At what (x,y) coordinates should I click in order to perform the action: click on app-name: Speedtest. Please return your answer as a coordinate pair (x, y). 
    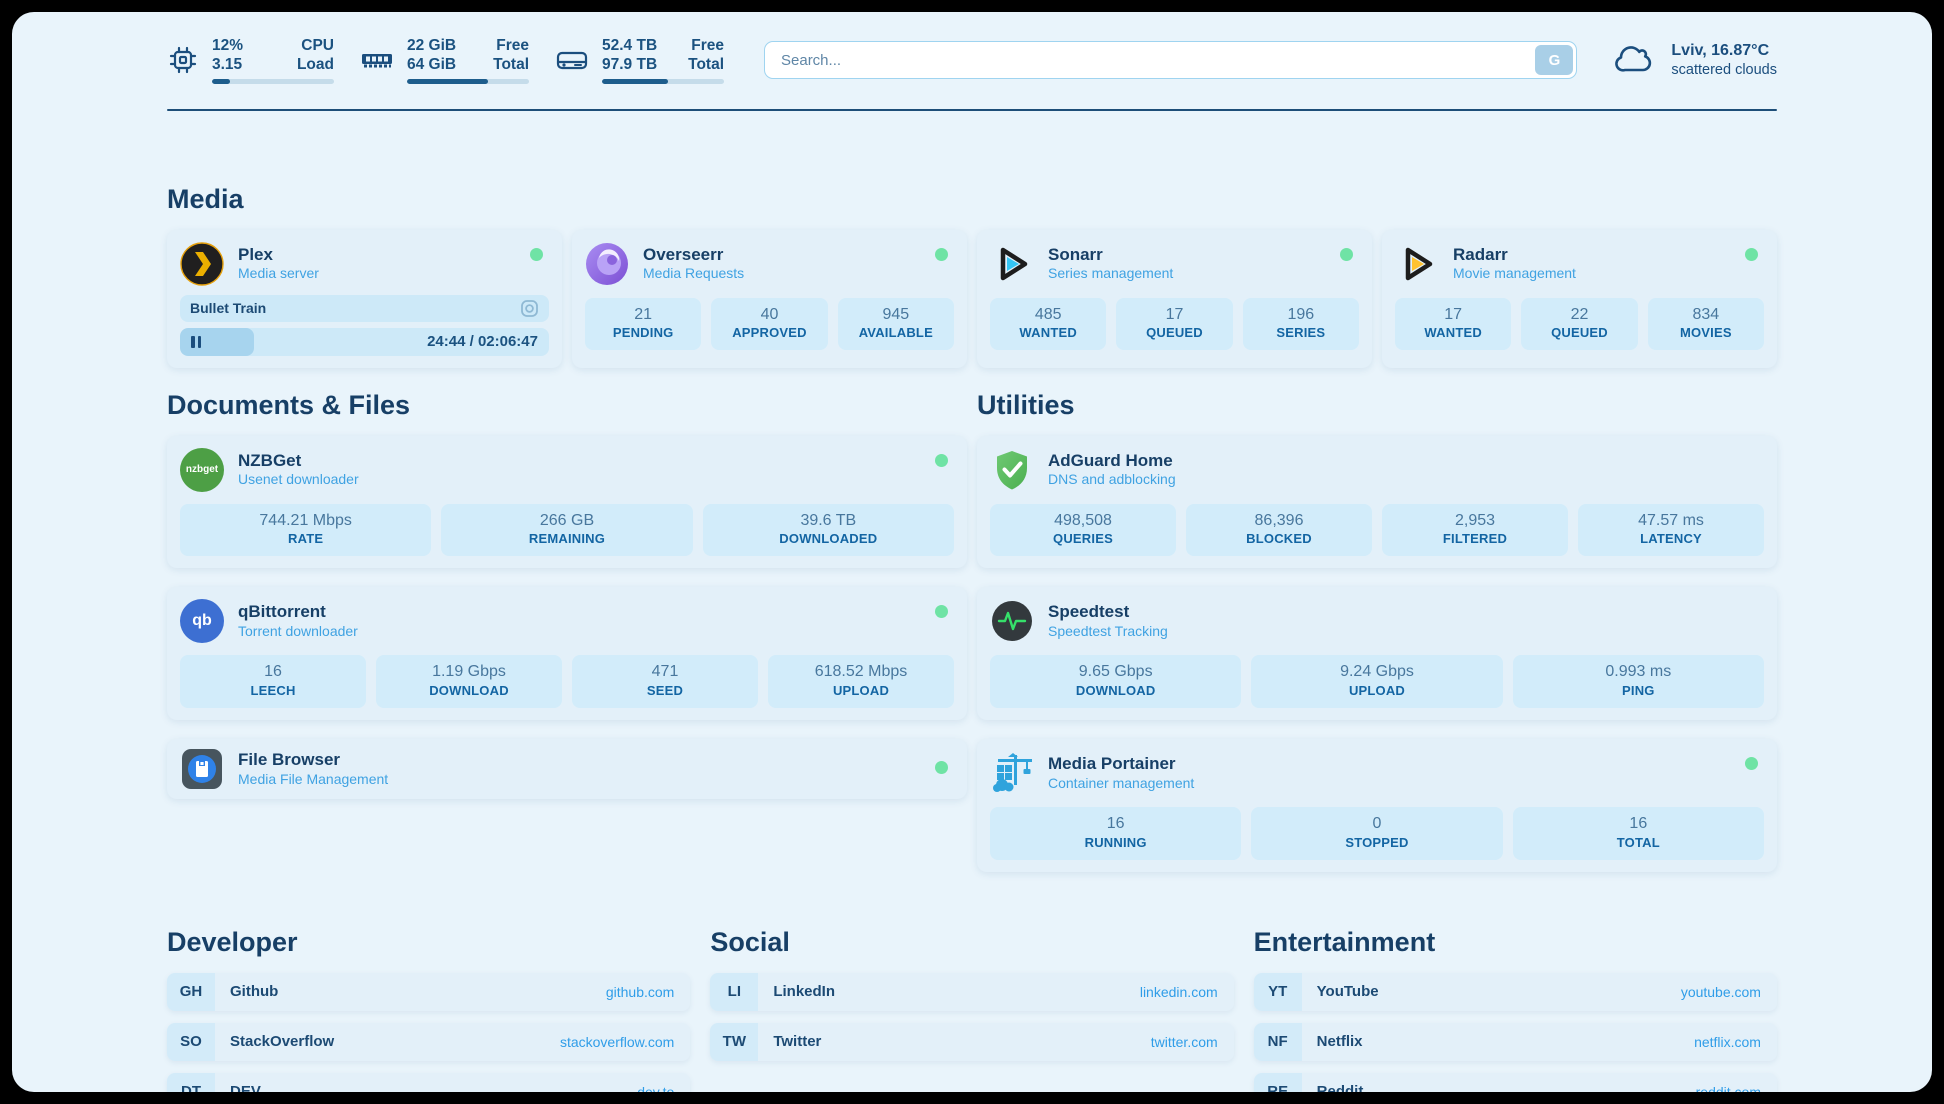
    Looking at the image, I should click on (1089, 612).